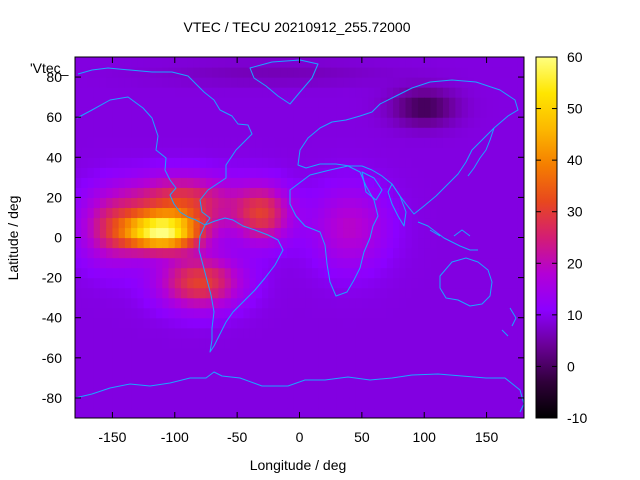  I want to click on coastline-africa, so click(334, 231).